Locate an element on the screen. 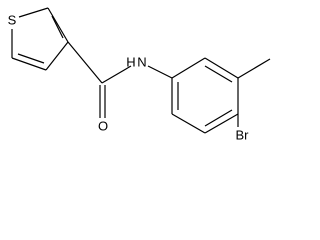 The height and width of the screenshot is (240, 320). atom-label: Br is located at coordinates (243, 134).